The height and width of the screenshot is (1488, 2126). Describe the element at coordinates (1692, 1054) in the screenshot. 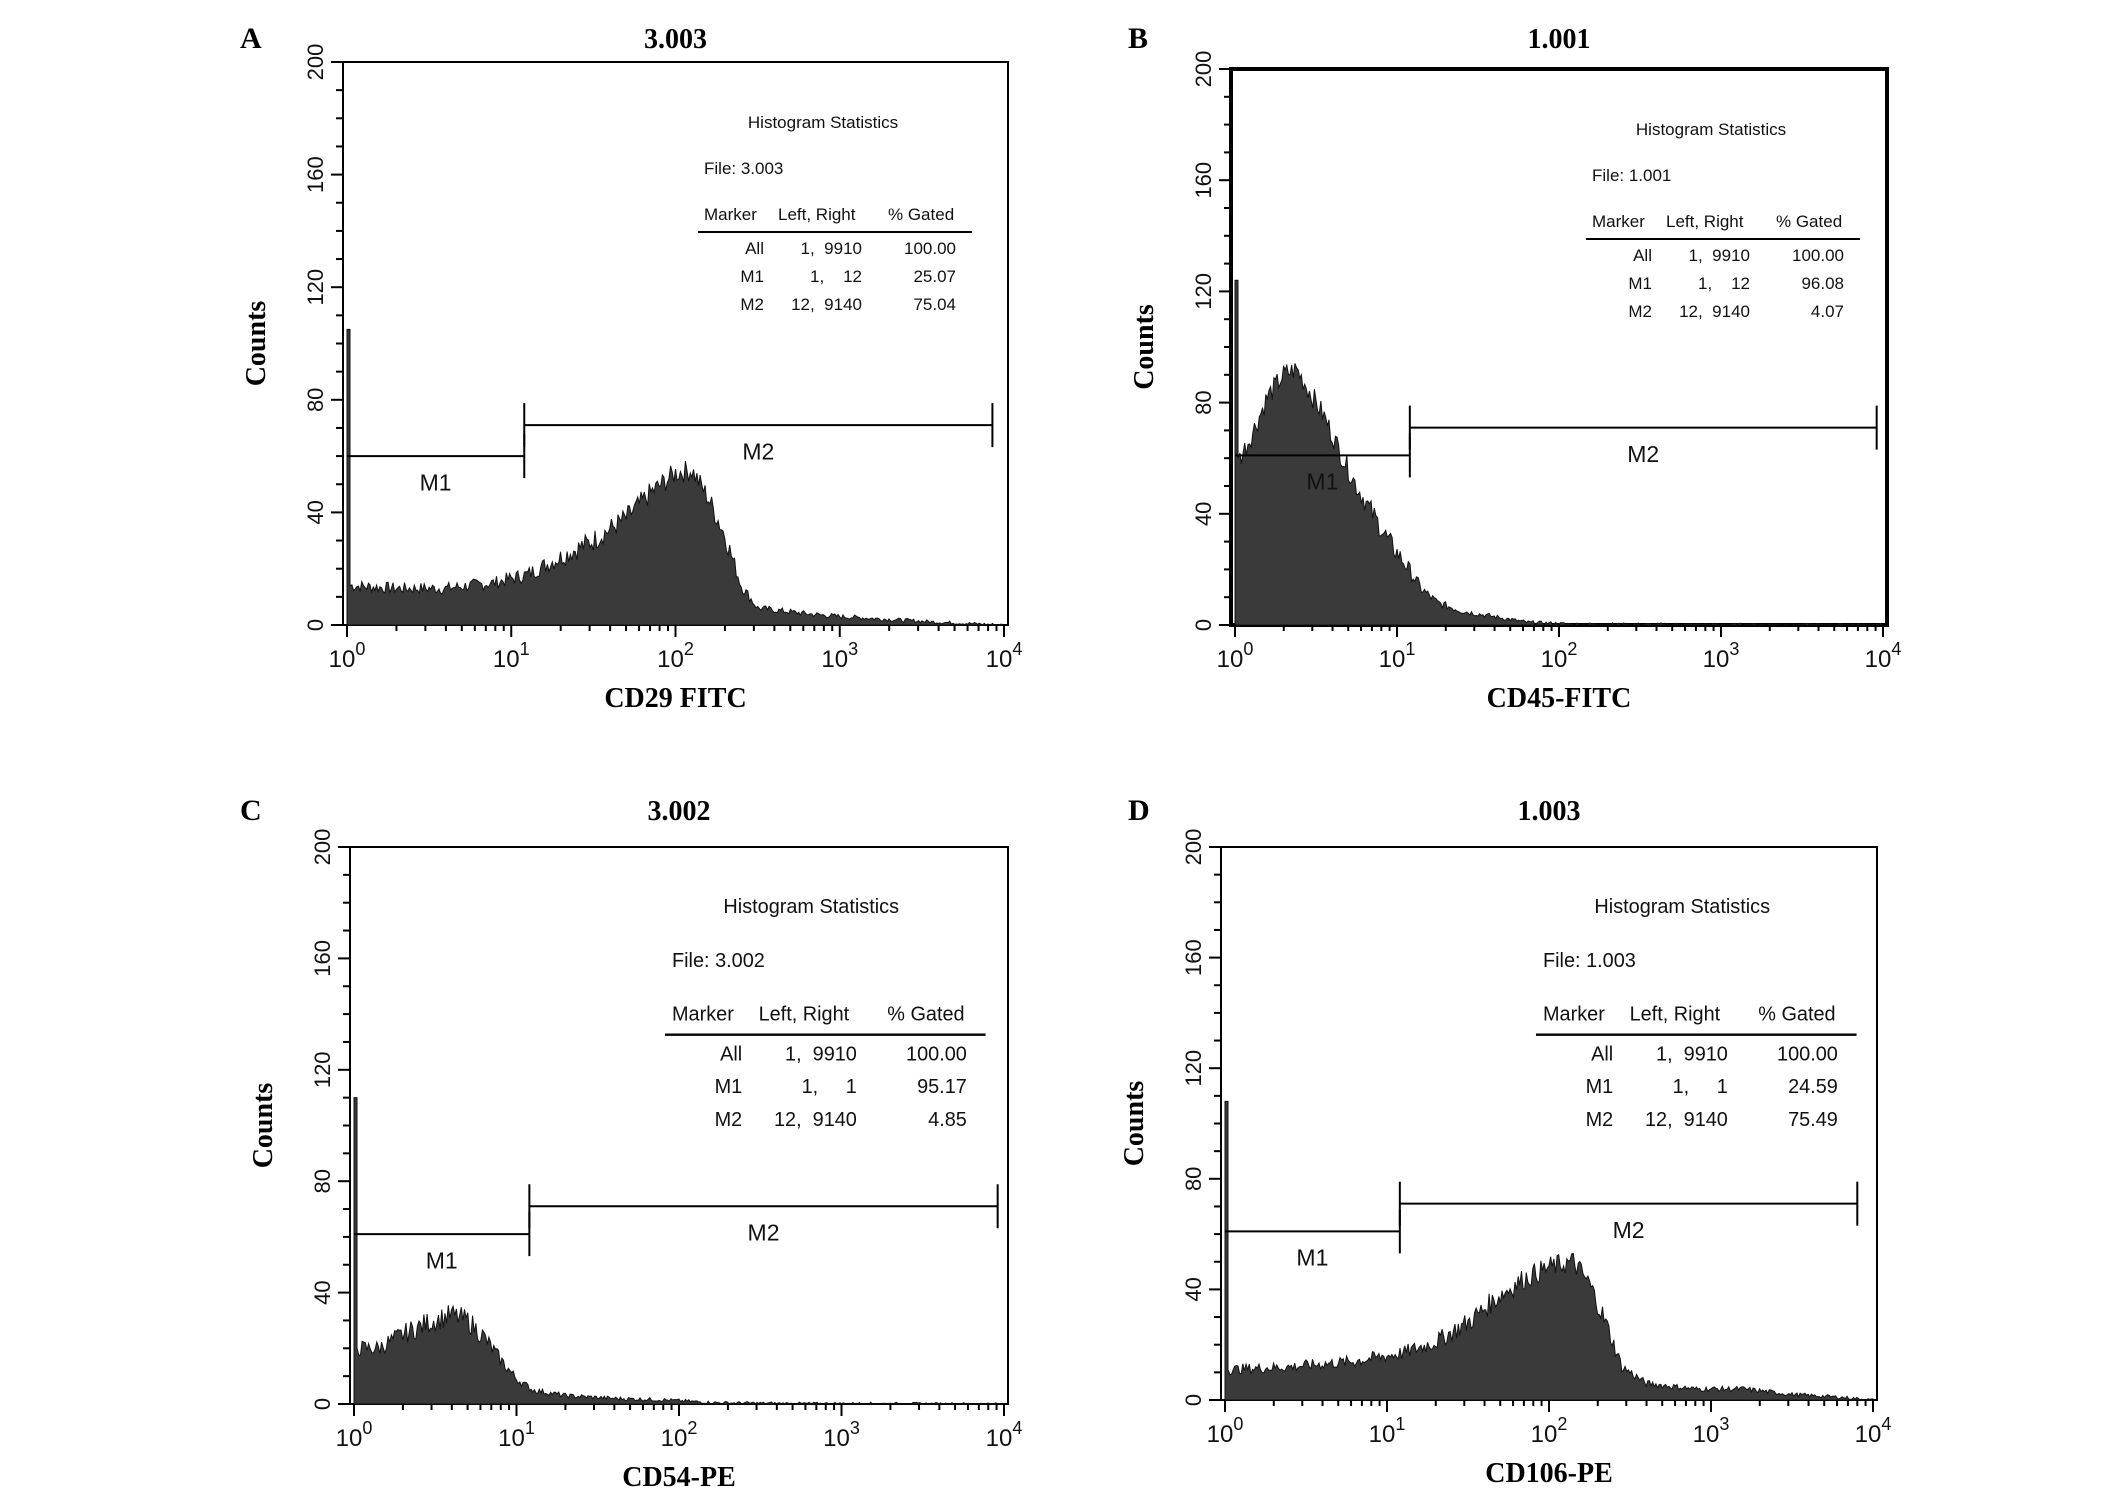

I see `stats-cell: 1, 9910` at that location.